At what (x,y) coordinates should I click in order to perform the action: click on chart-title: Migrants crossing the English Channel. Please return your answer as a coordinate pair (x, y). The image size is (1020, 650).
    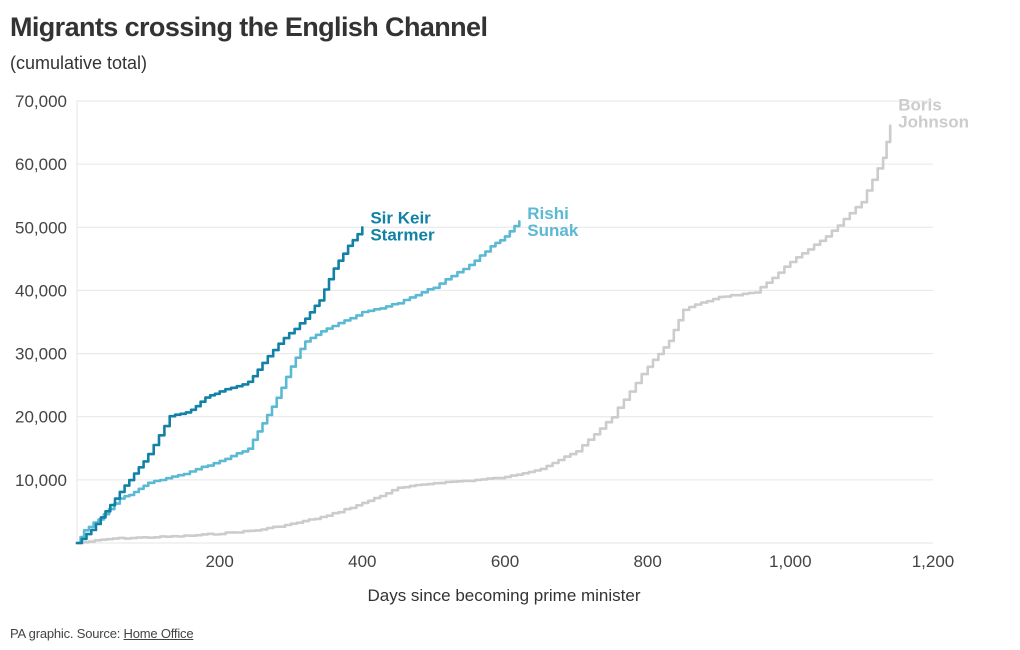
    Looking at the image, I should click on (249, 27).